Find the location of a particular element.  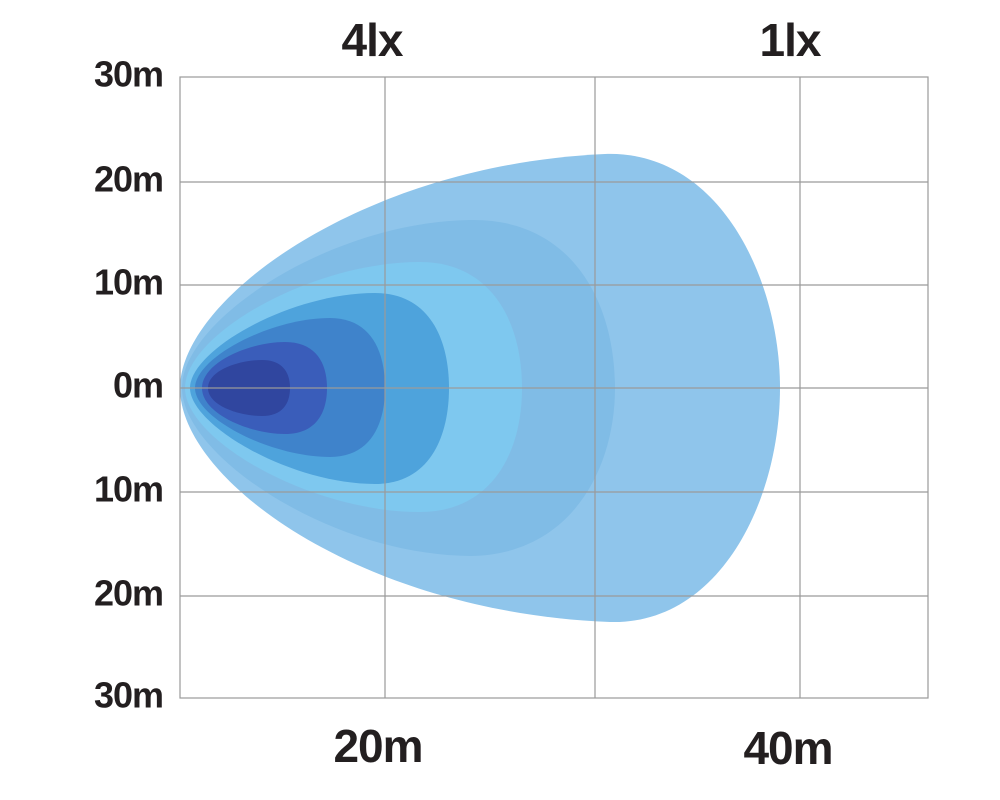

y-label: 0m is located at coordinates (138, 385).